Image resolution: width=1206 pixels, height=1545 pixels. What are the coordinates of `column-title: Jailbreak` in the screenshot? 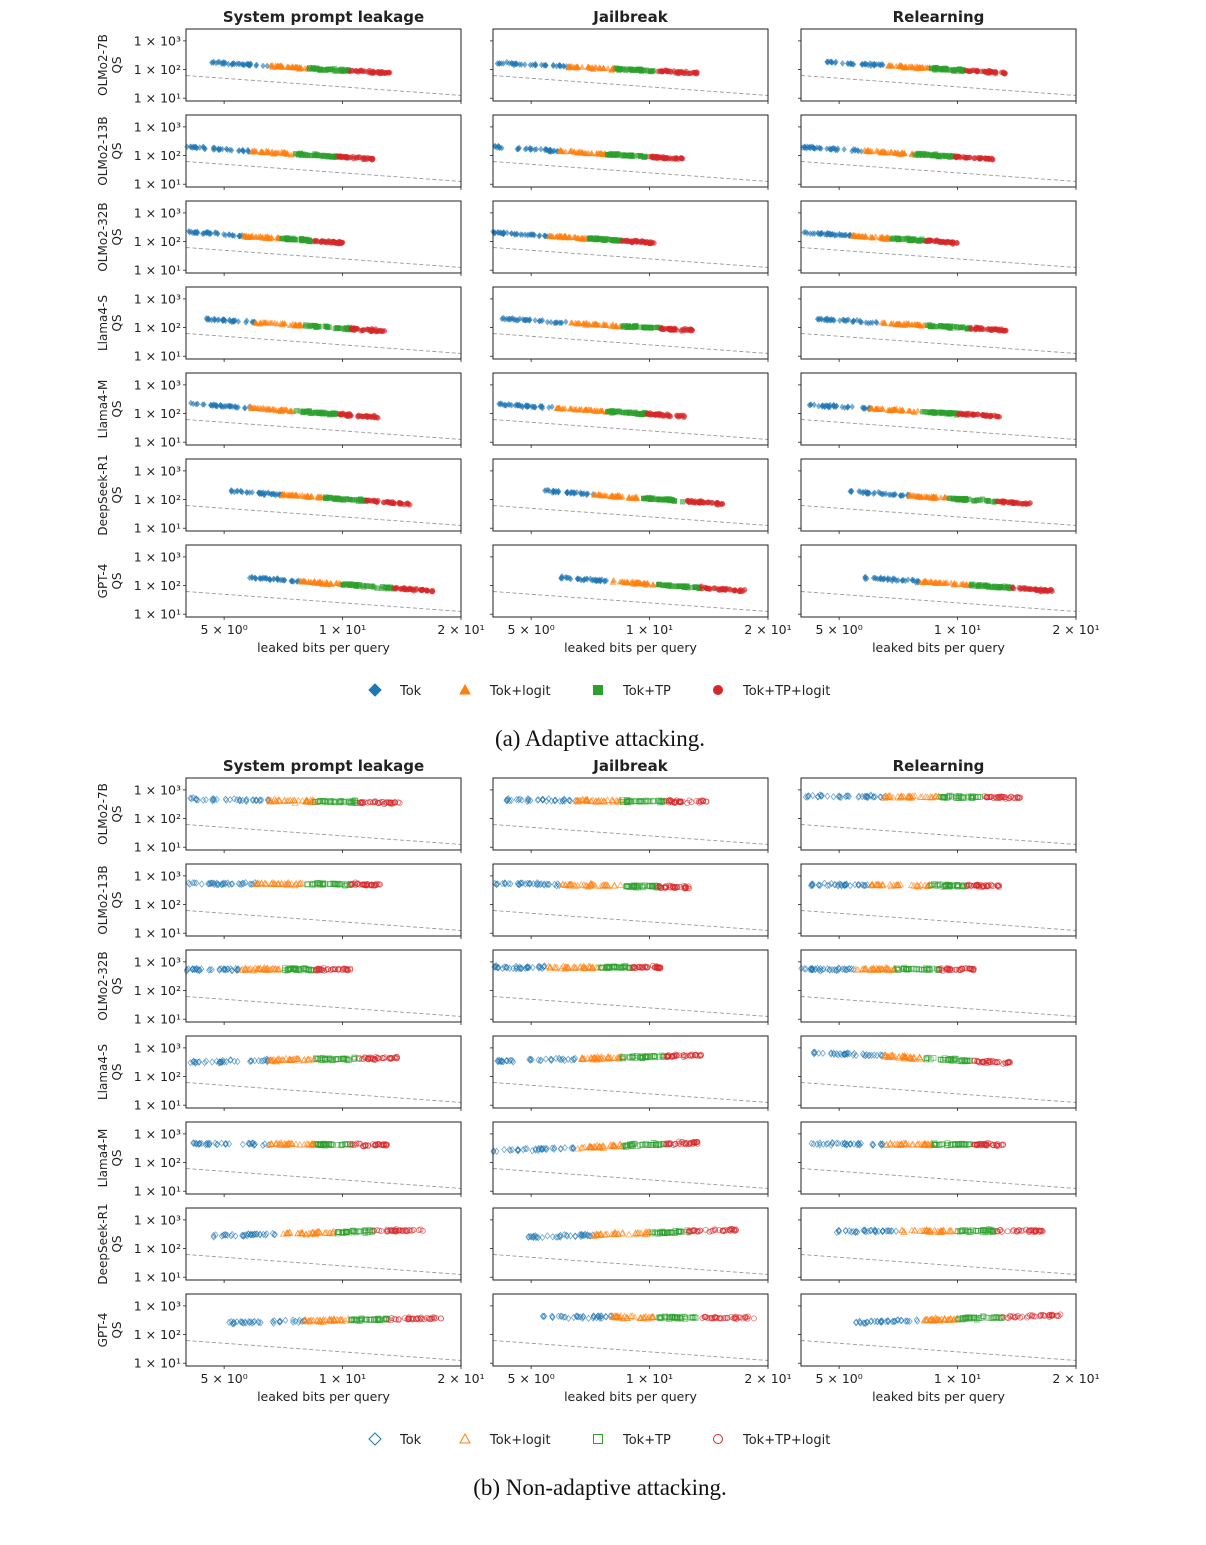 It's located at (630, 766).